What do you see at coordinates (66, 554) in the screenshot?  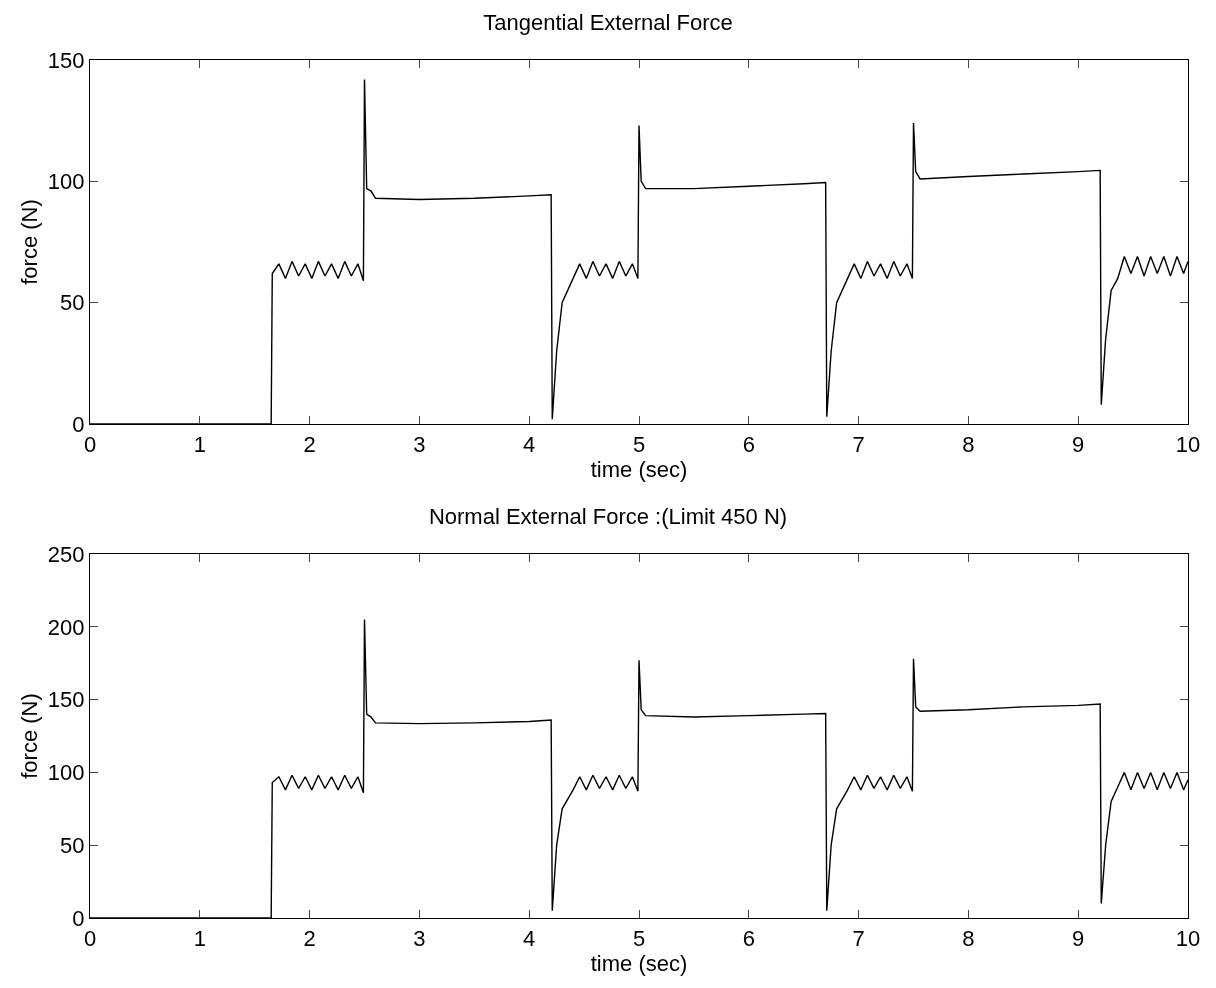 I see `y-tick-label: 250` at bounding box center [66, 554].